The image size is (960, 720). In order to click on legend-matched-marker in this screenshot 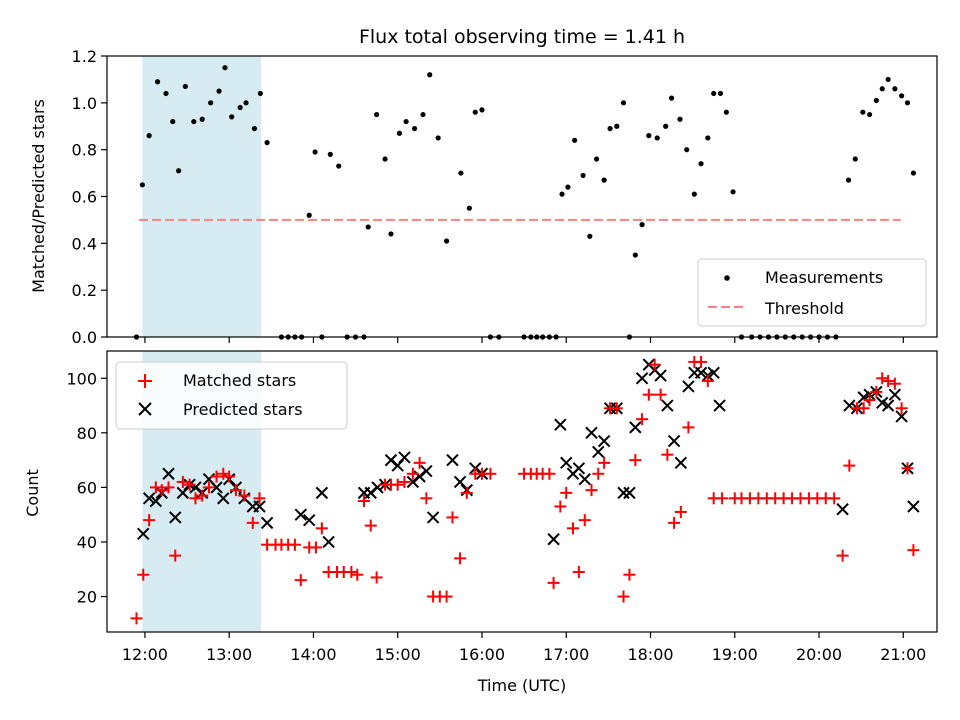, I will do `click(145, 381)`.